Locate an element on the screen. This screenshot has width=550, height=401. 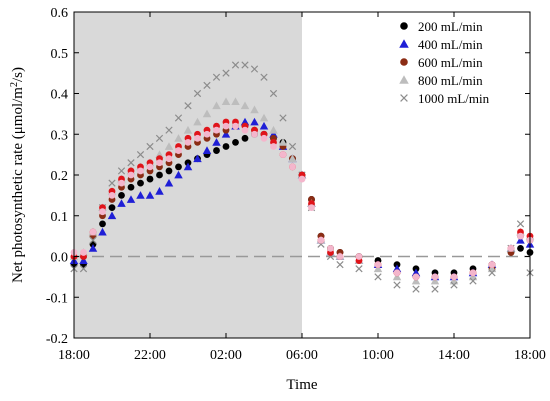
y-axis-title: Net photosynthetic rate (μmol/m2/s) is located at coordinates (18, 175).